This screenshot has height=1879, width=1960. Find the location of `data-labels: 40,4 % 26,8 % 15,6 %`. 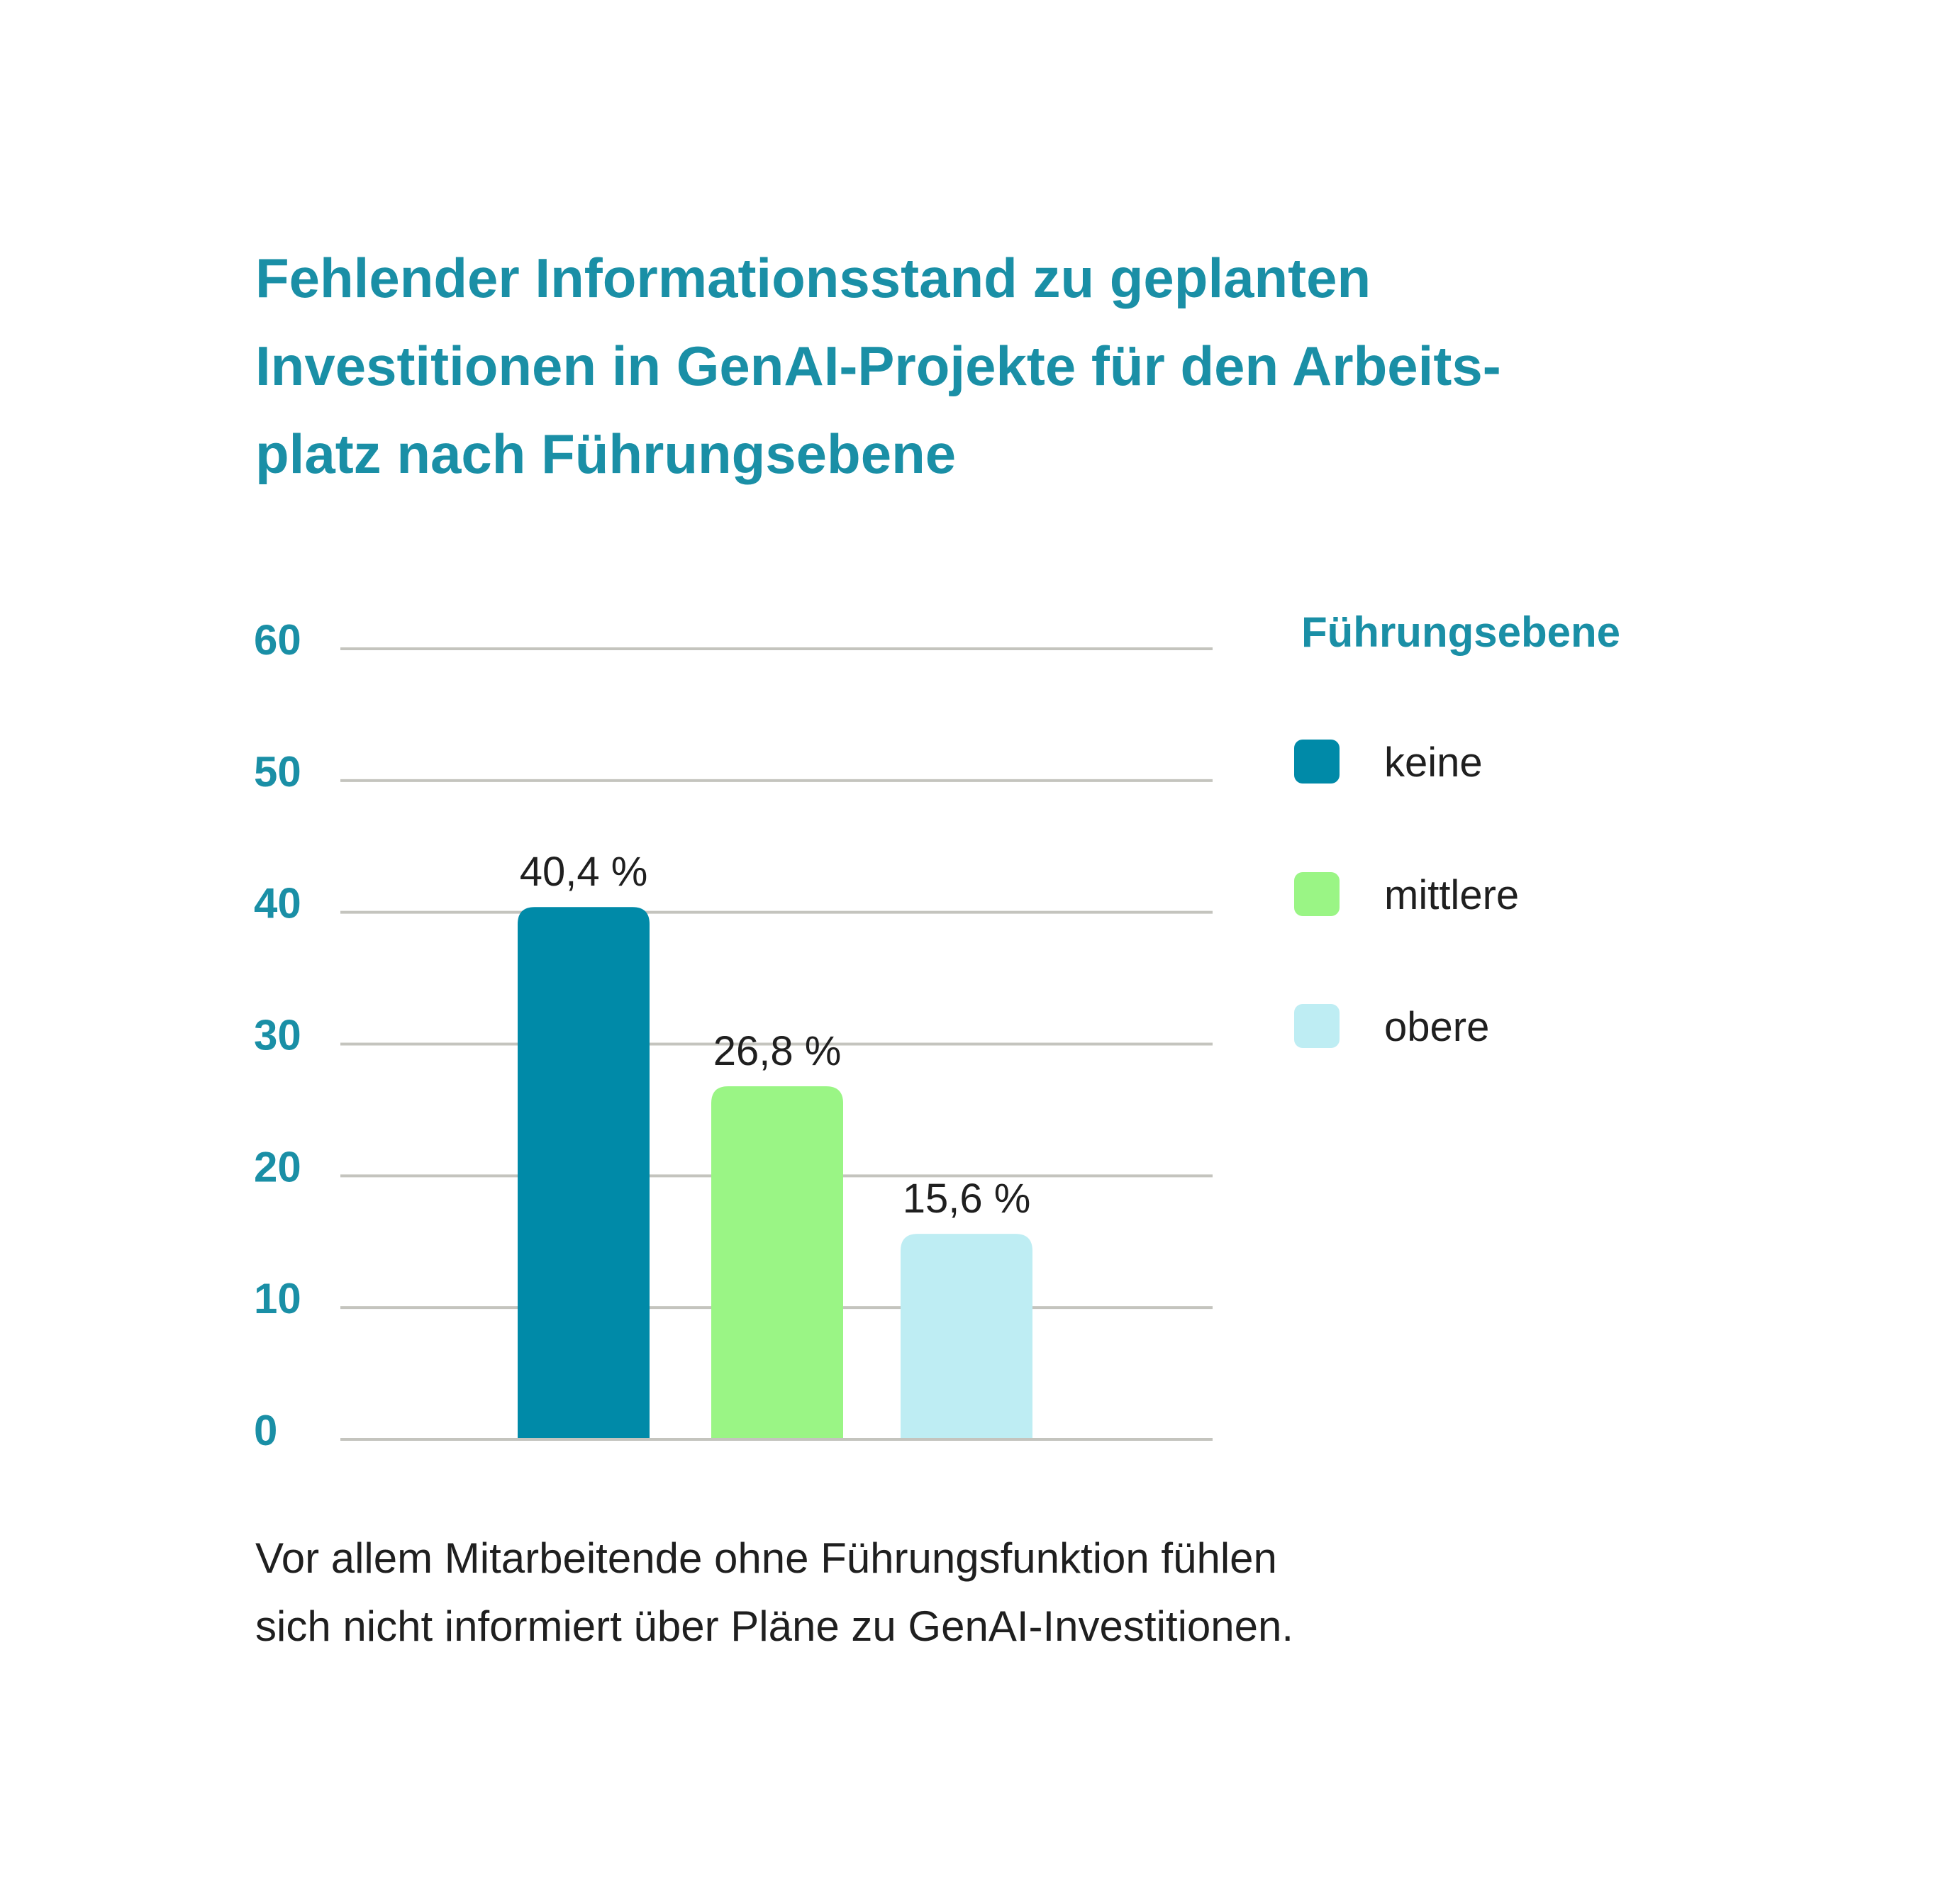

data-labels: 40,4 % 26,8 % 15,6 % is located at coordinates (775, 1035).